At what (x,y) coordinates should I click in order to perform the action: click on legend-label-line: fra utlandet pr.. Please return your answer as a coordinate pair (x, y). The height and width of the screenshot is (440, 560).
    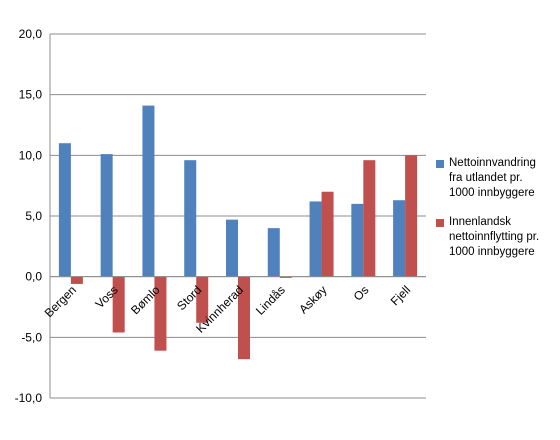
    Looking at the image, I should click on (486, 178).